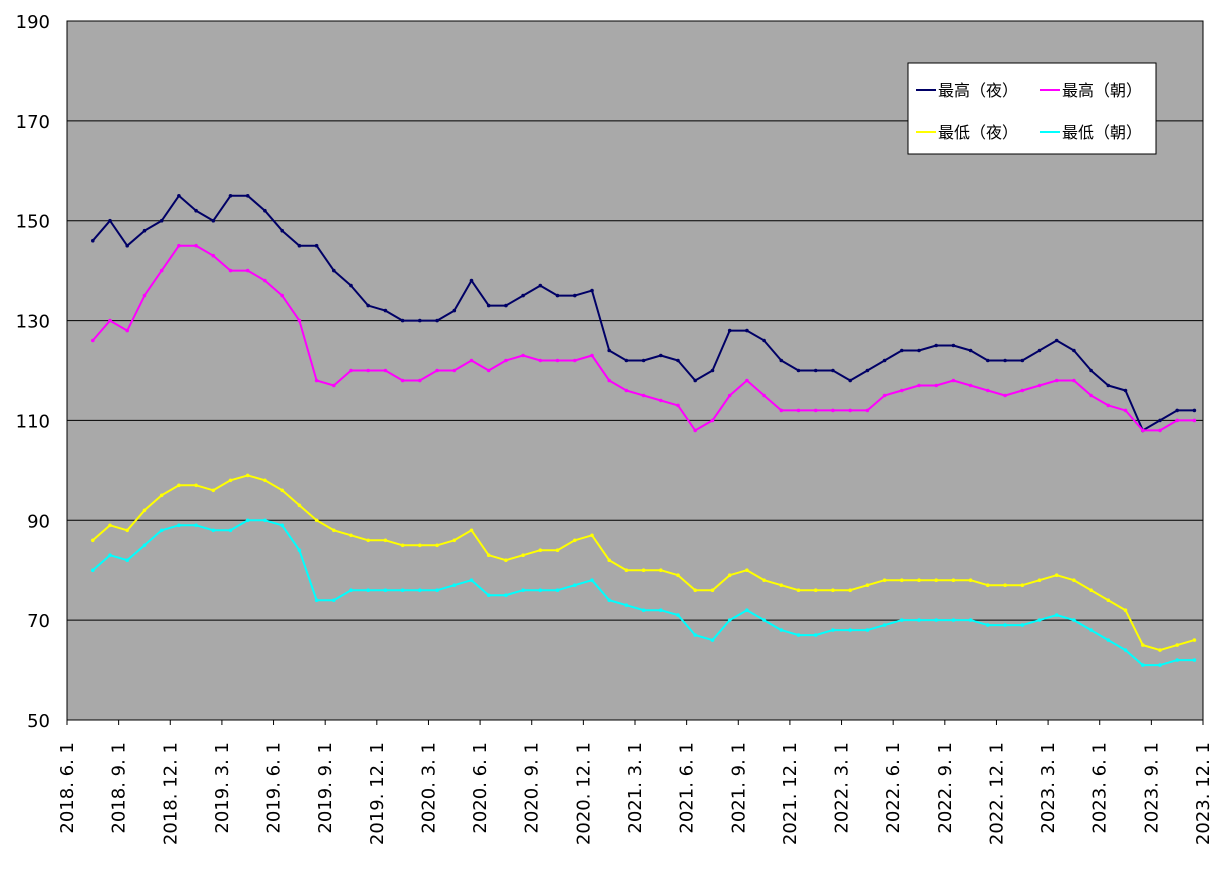 The width and height of the screenshot is (1224, 876). I want to click on legend-label: 最高（朝）, so click(1102, 90).